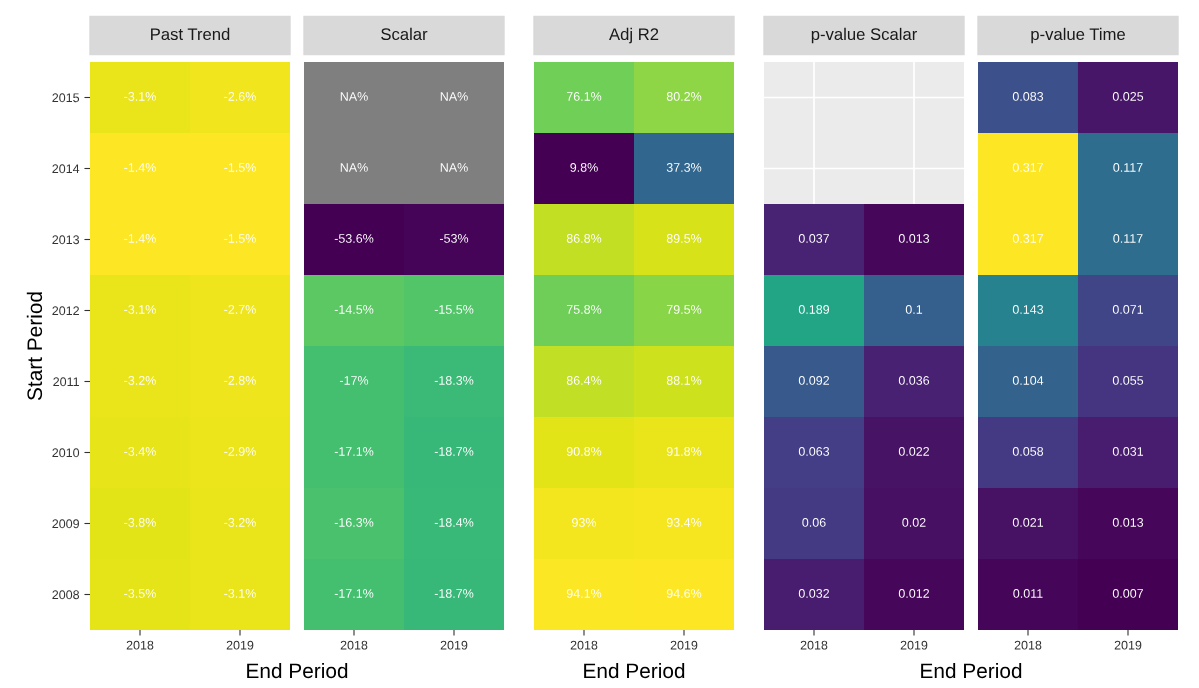 This screenshot has width=1199, height=688. What do you see at coordinates (1078, 35) in the screenshot?
I see `chart-title: p-value Time` at bounding box center [1078, 35].